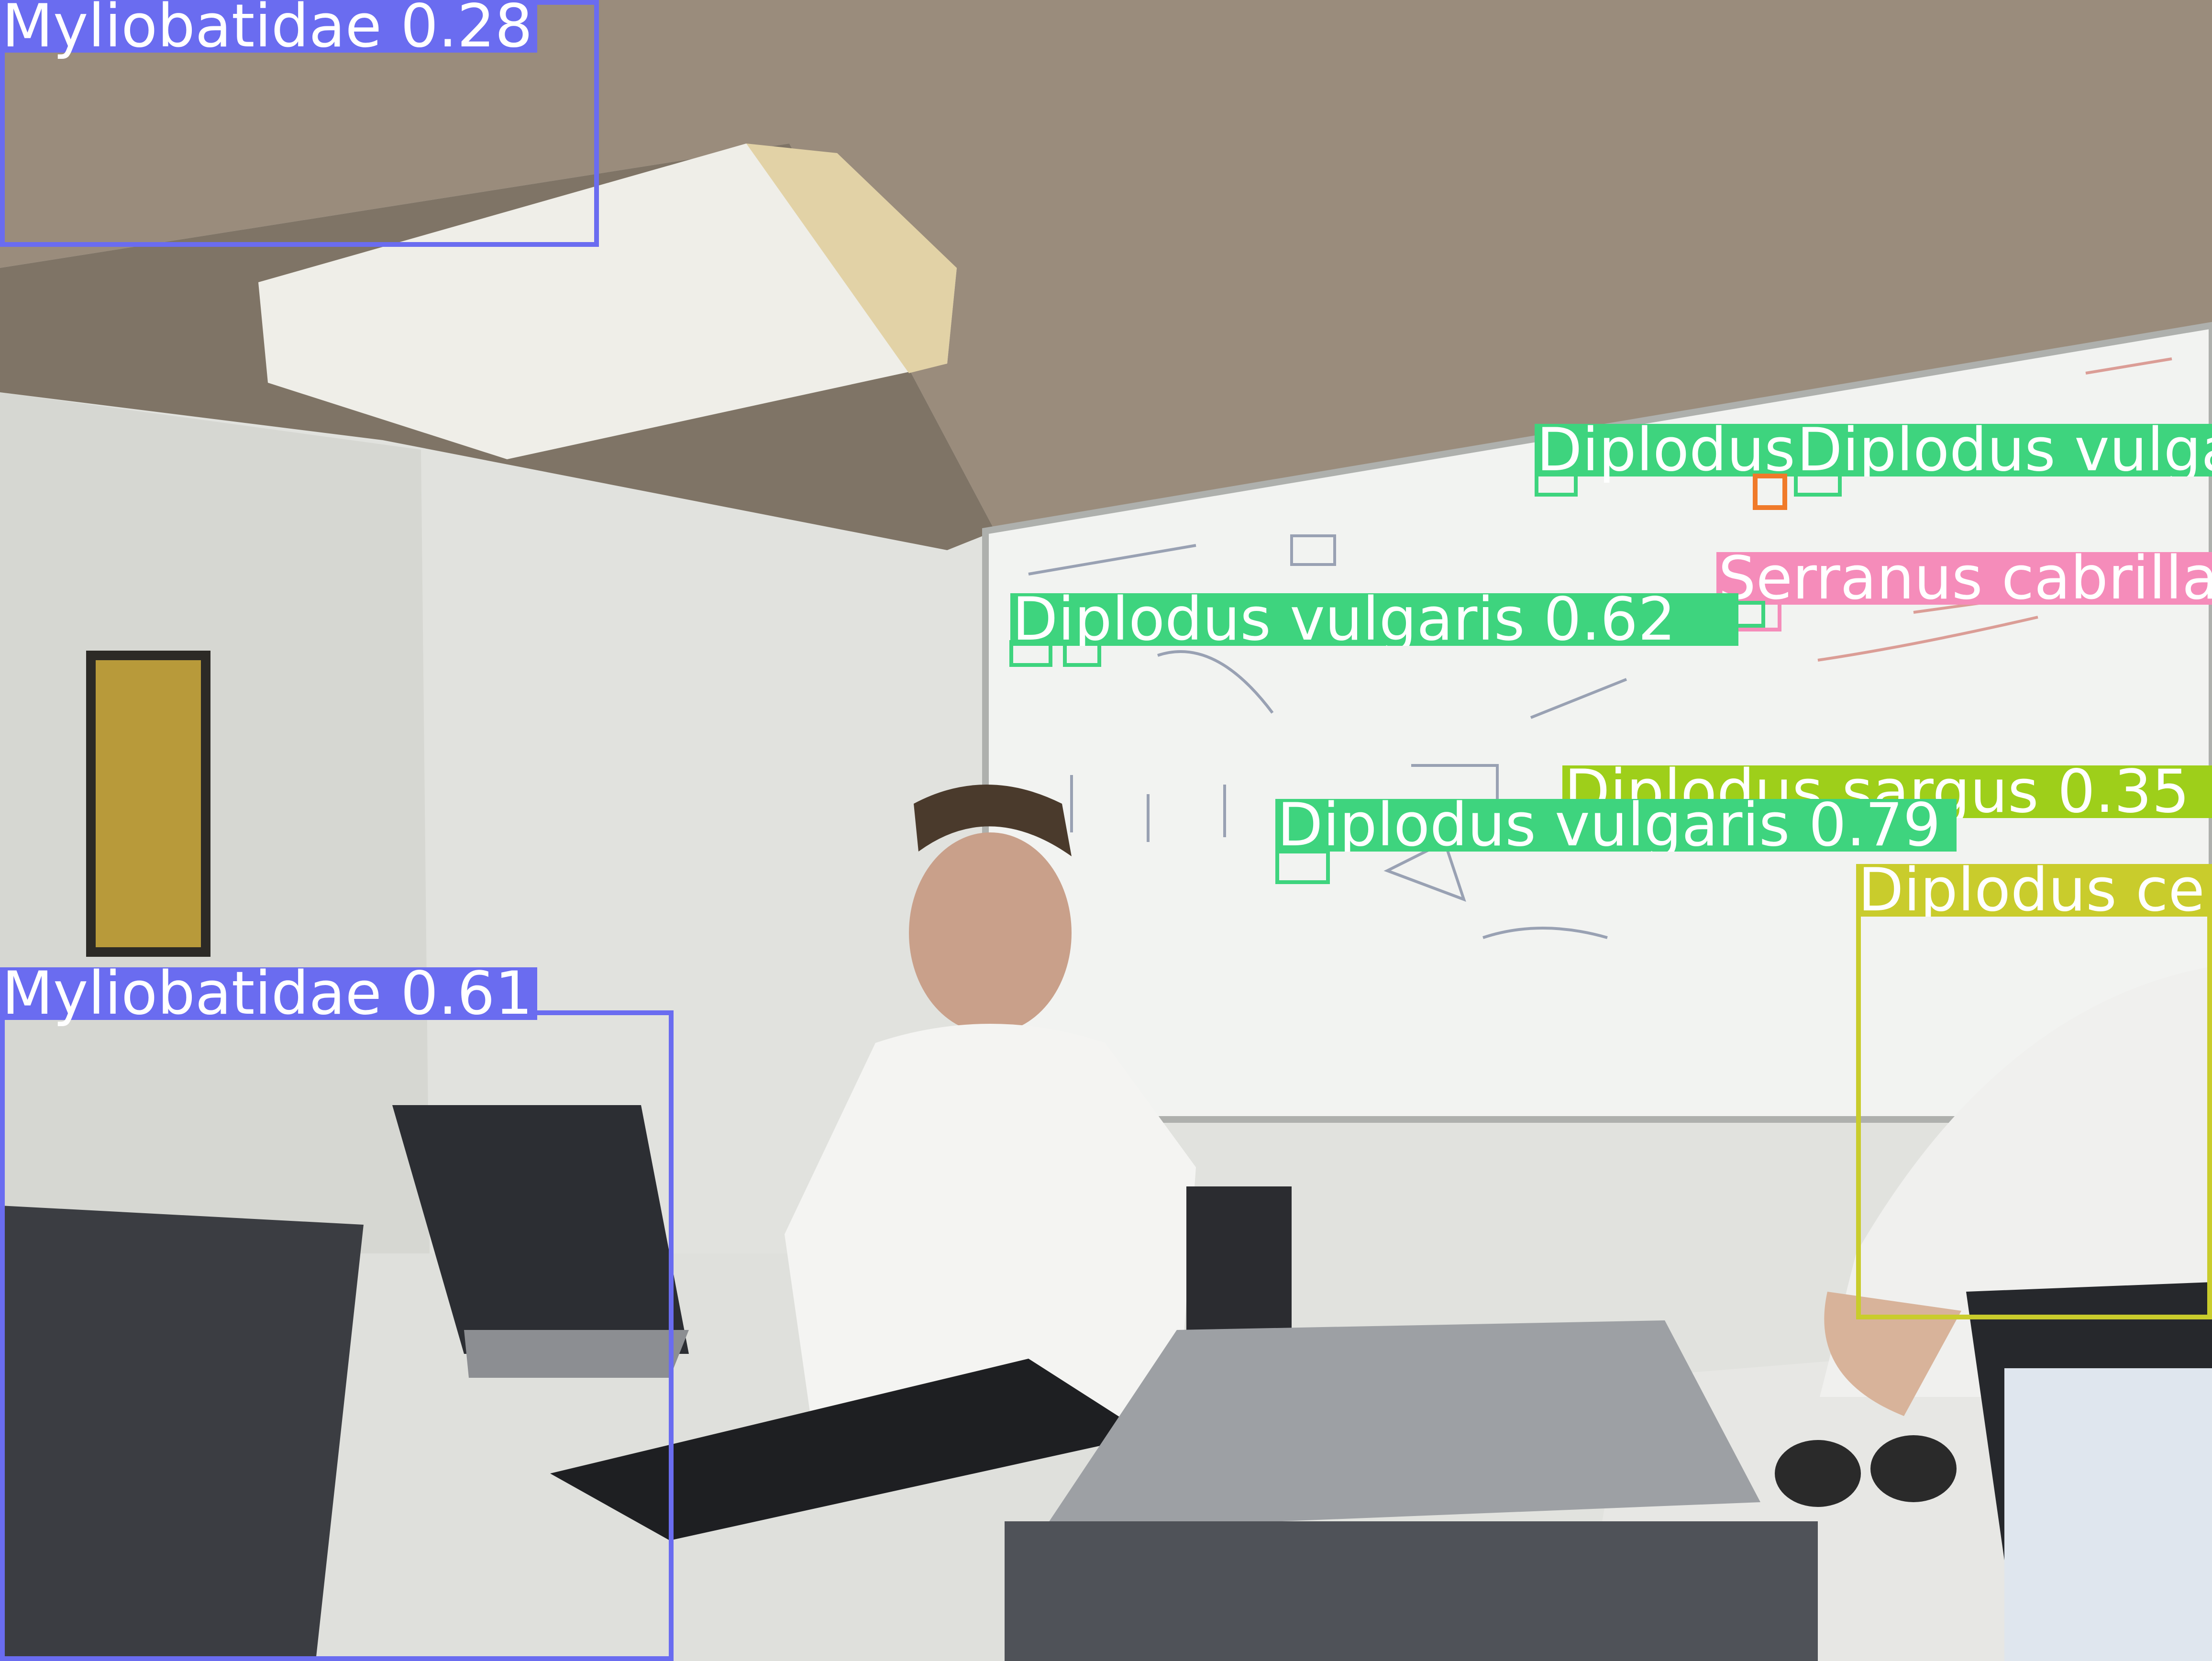  What do you see at coordinates (990, 932) in the screenshot?
I see `person-head` at bounding box center [990, 932].